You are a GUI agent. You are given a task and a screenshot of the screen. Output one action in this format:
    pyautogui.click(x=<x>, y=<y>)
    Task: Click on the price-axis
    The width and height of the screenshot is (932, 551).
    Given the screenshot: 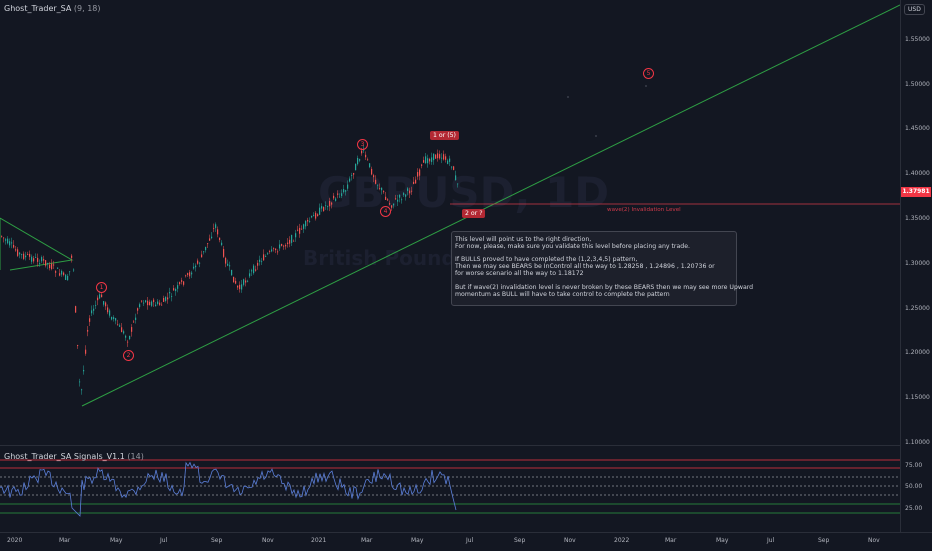 What is the action you would take?
    pyautogui.click(x=916, y=266)
    